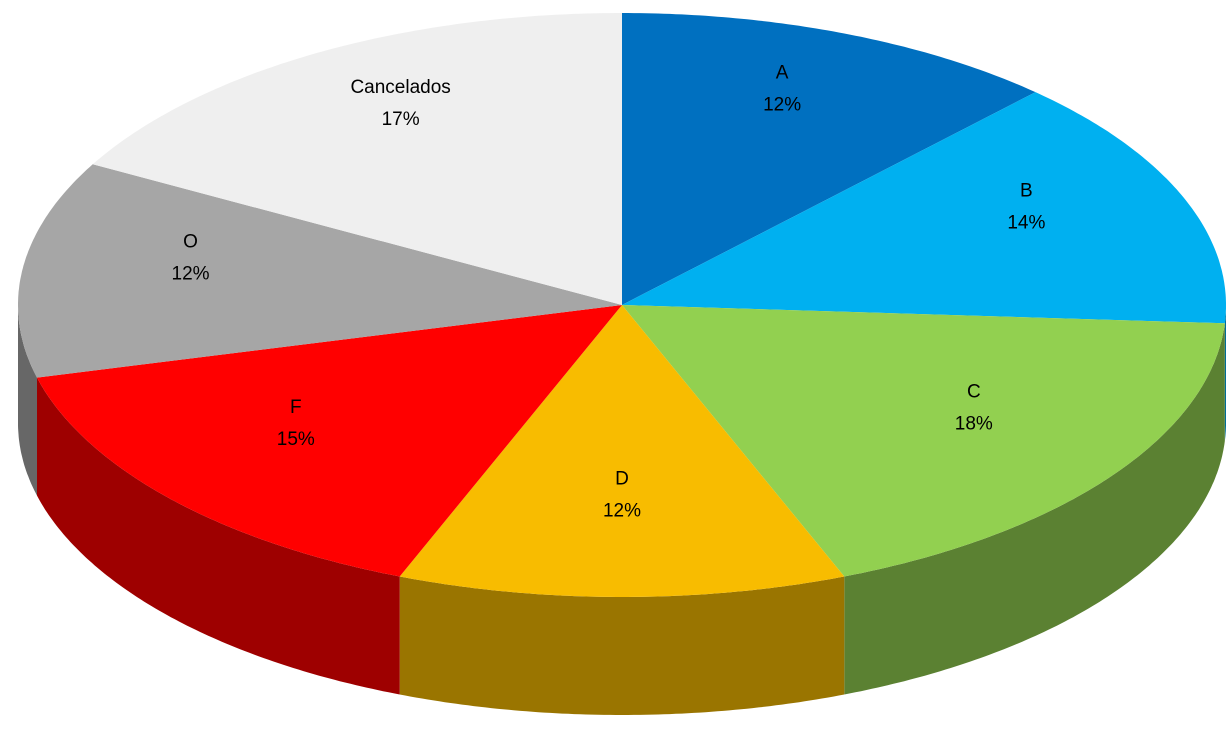 The image size is (1230, 731). I want to click on slice-value-label: 14%, so click(1026, 223).